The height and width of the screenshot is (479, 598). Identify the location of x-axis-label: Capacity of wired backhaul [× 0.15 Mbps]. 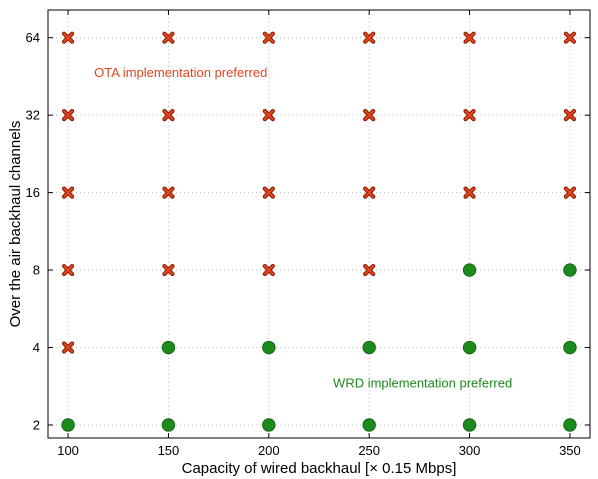
(319, 468).